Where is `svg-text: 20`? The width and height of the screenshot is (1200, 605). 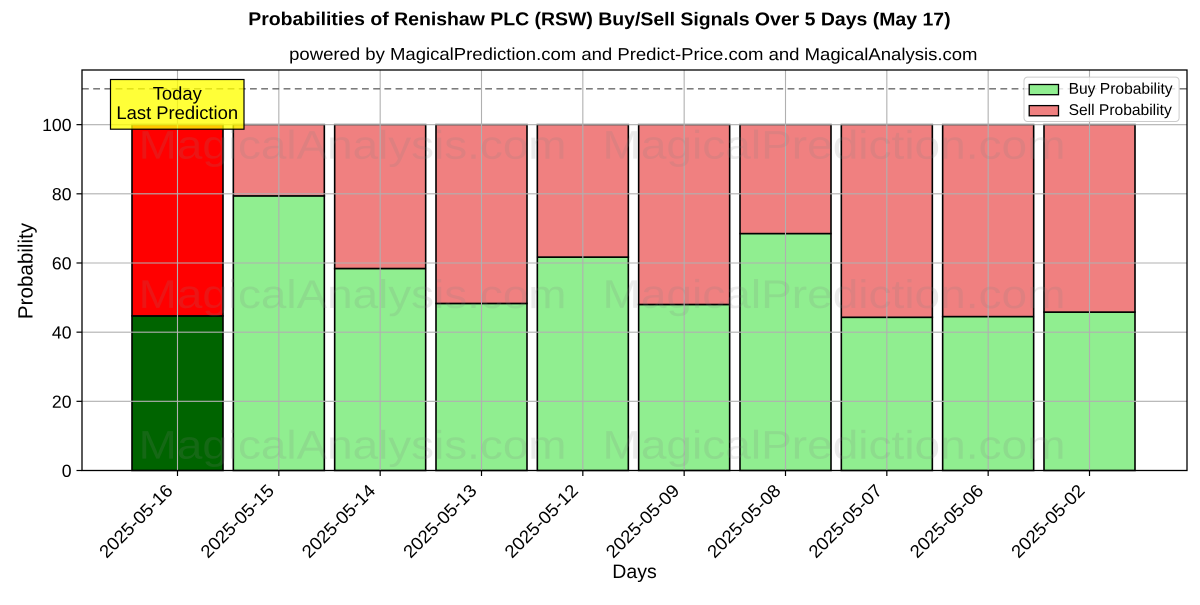 svg-text: 20 is located at coordinates (62, 402).